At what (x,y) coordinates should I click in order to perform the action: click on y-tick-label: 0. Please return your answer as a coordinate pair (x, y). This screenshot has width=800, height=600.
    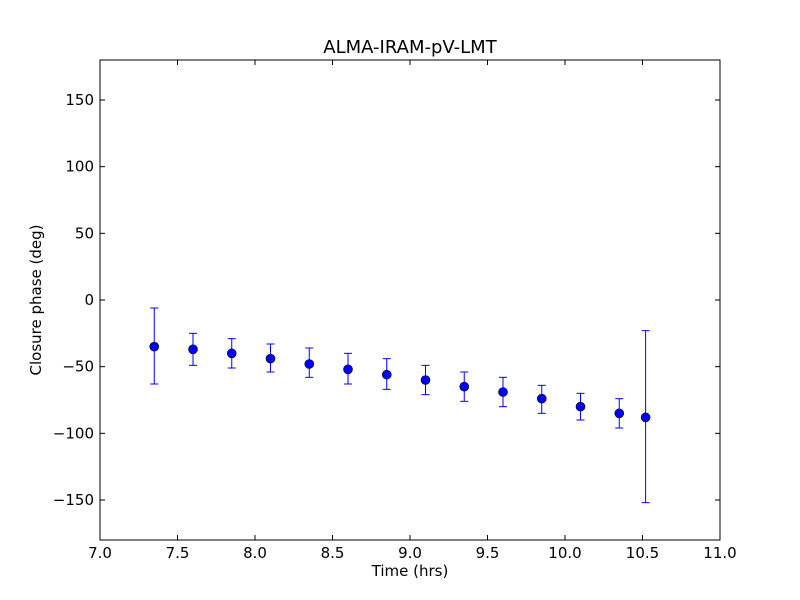
    Looking at the image, I should click on (89, 300).